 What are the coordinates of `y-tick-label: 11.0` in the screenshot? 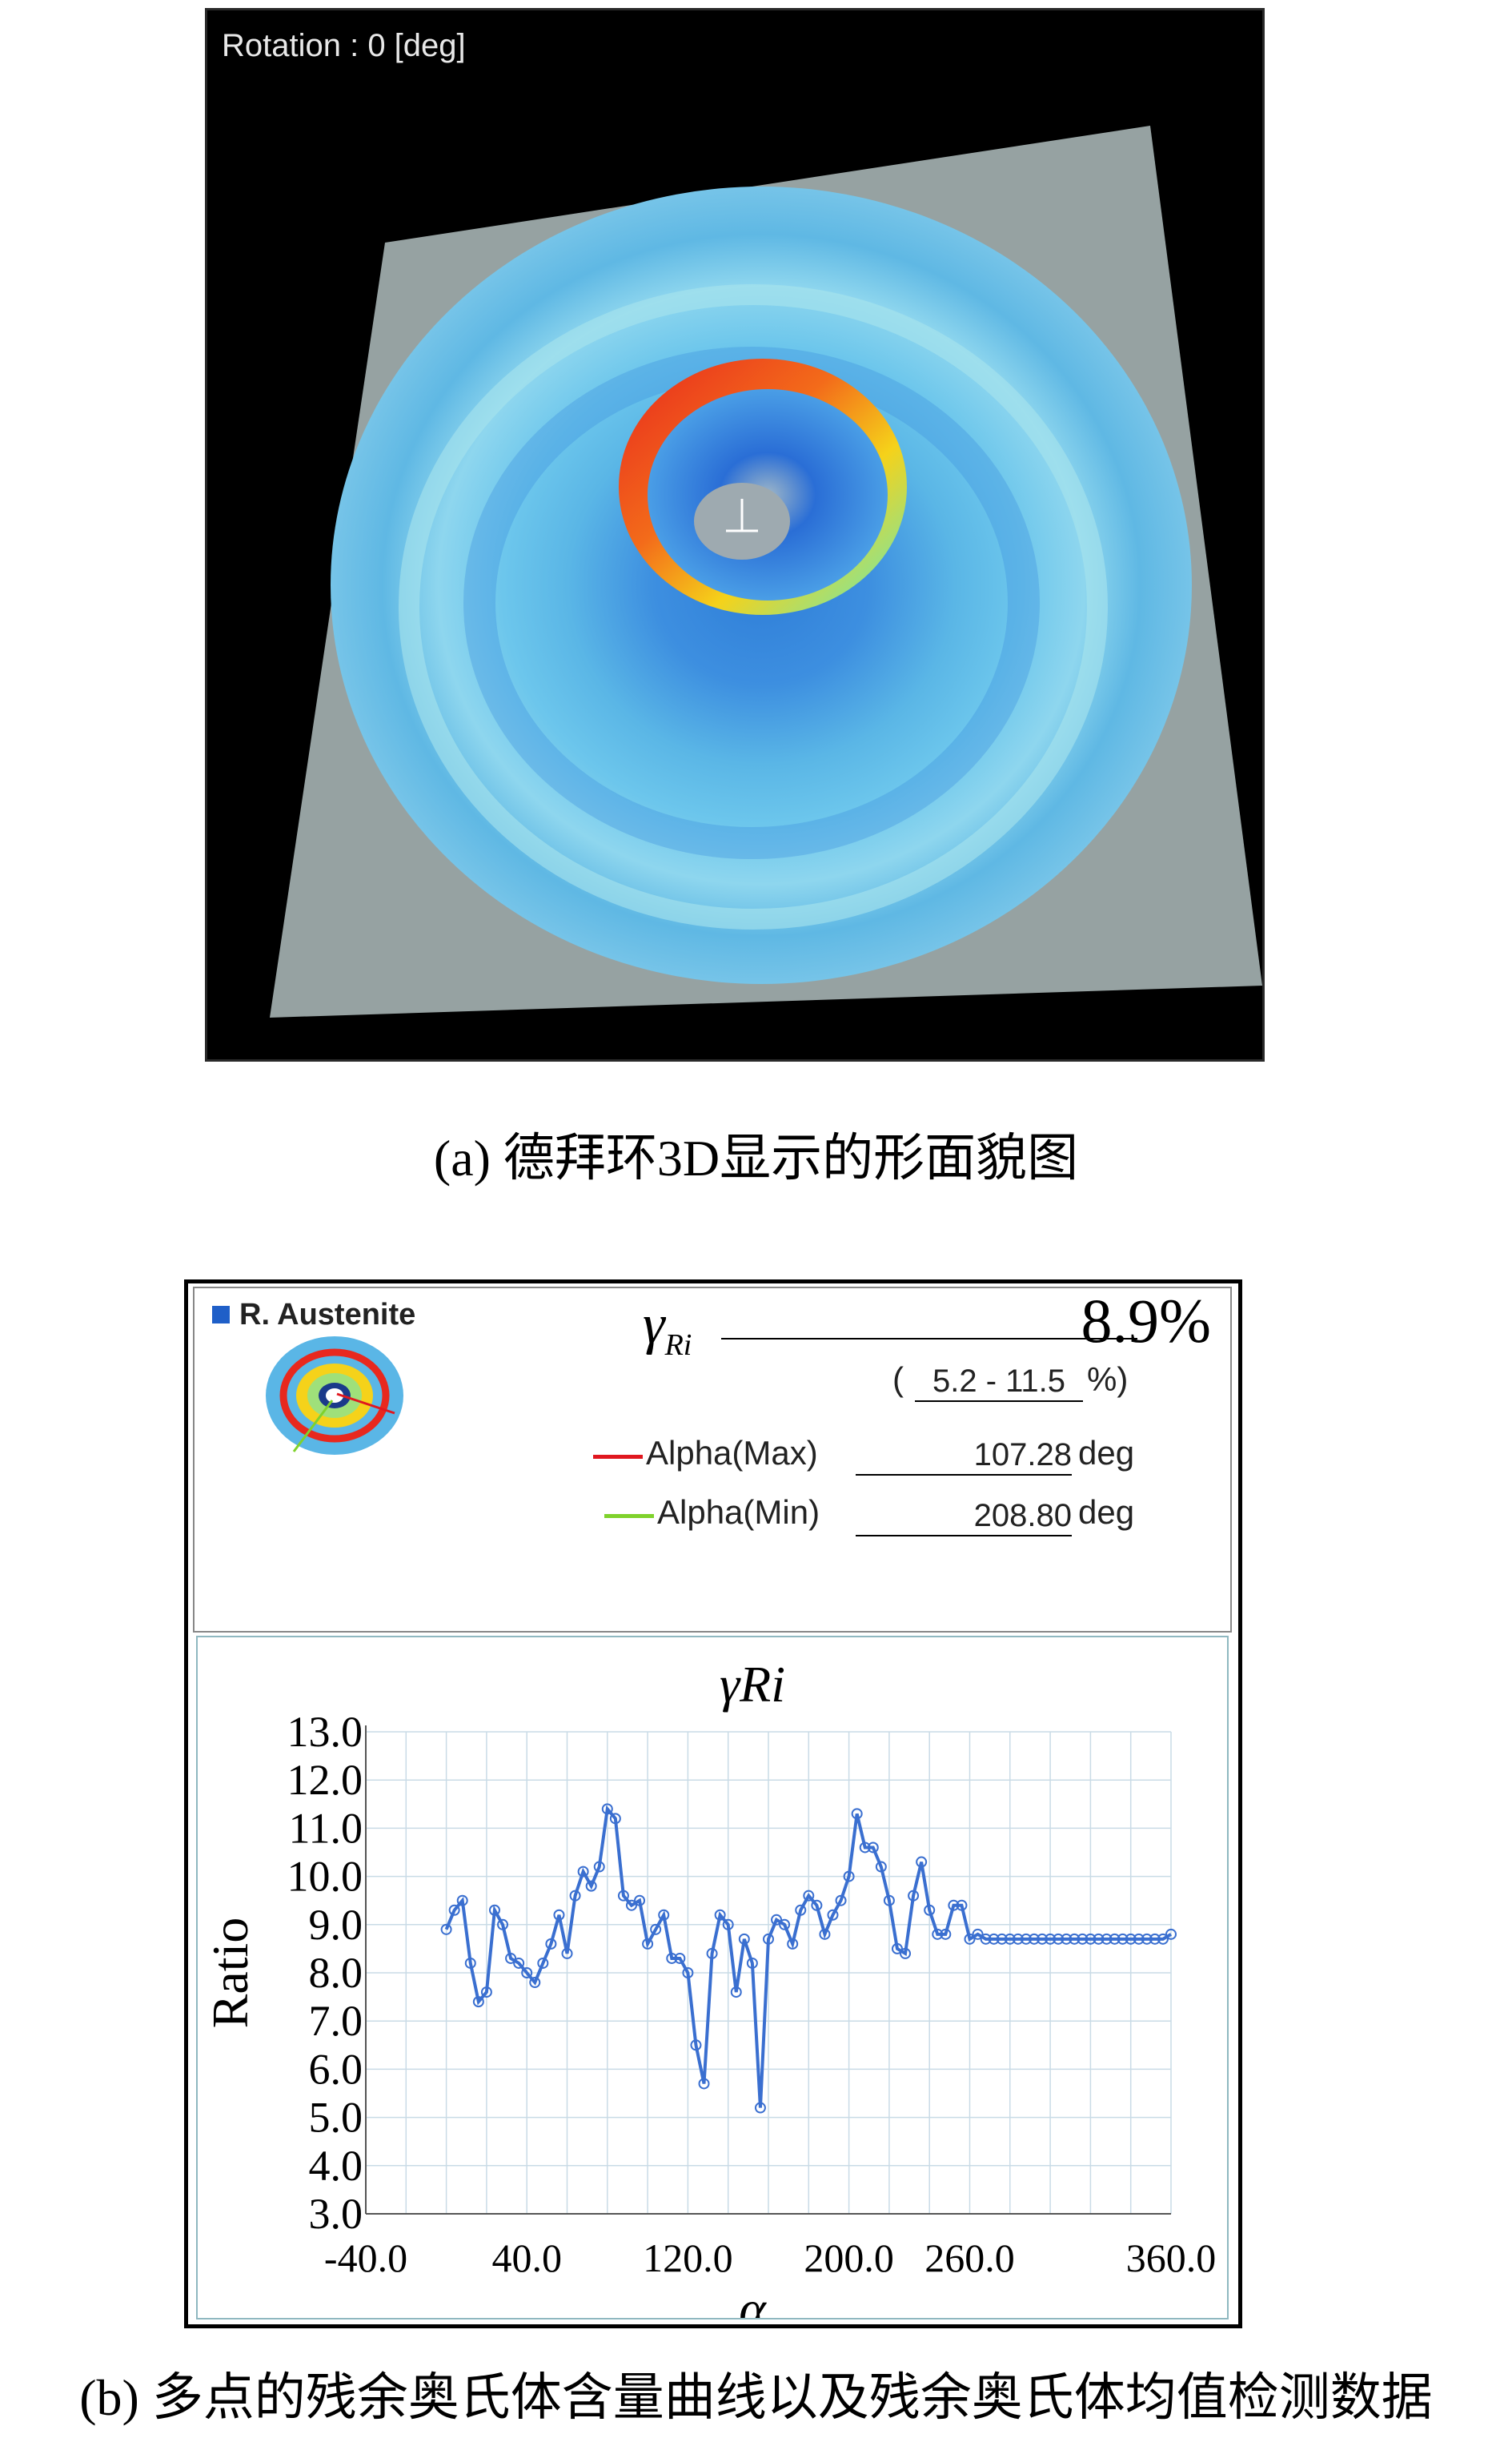 It's located at (326, 1828).